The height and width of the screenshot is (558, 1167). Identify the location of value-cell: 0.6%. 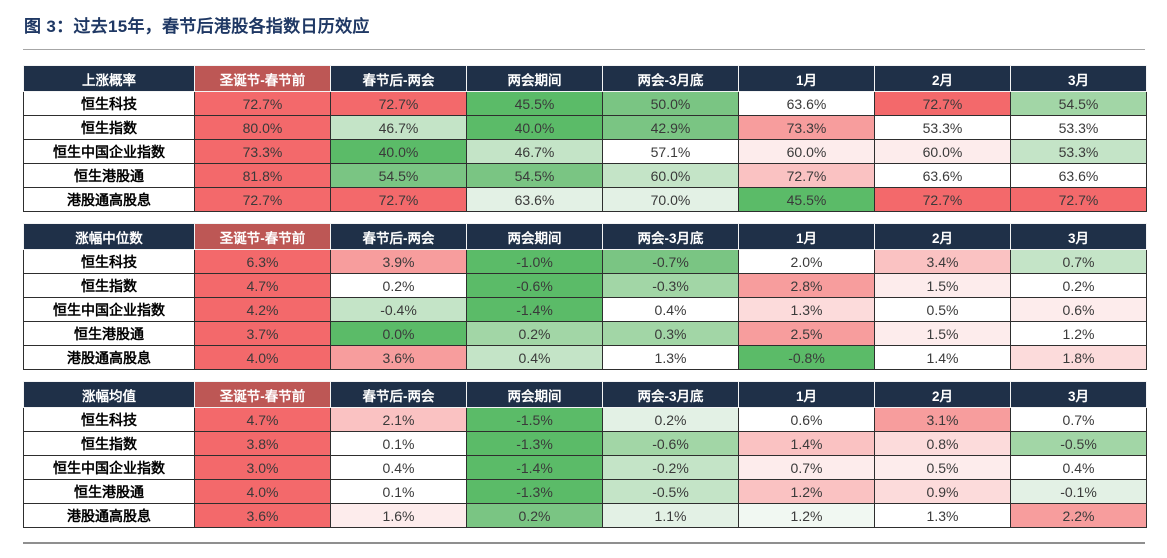
(806, 419).